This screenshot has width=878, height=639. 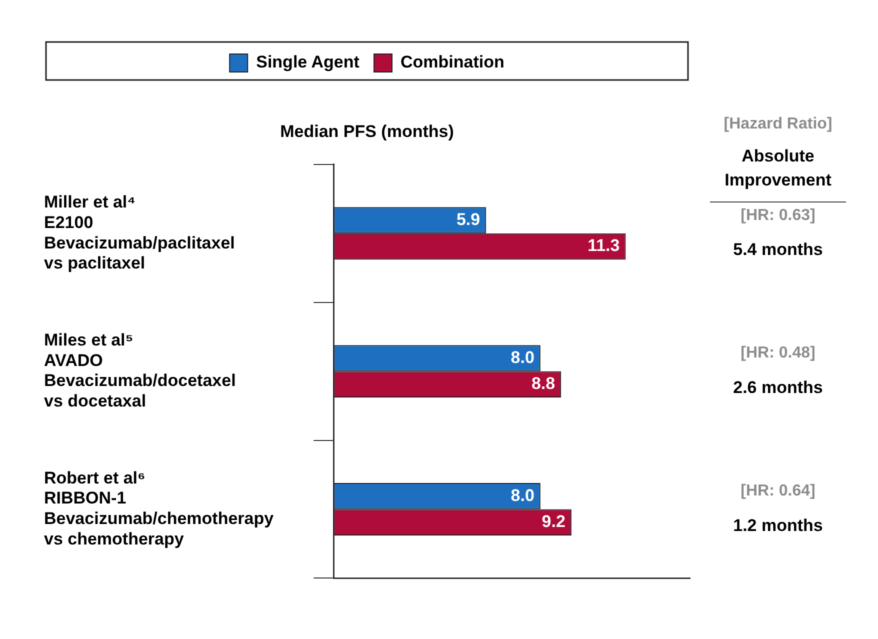 I want to click on text: [HR: 0.48], so click(x=778, y=353).